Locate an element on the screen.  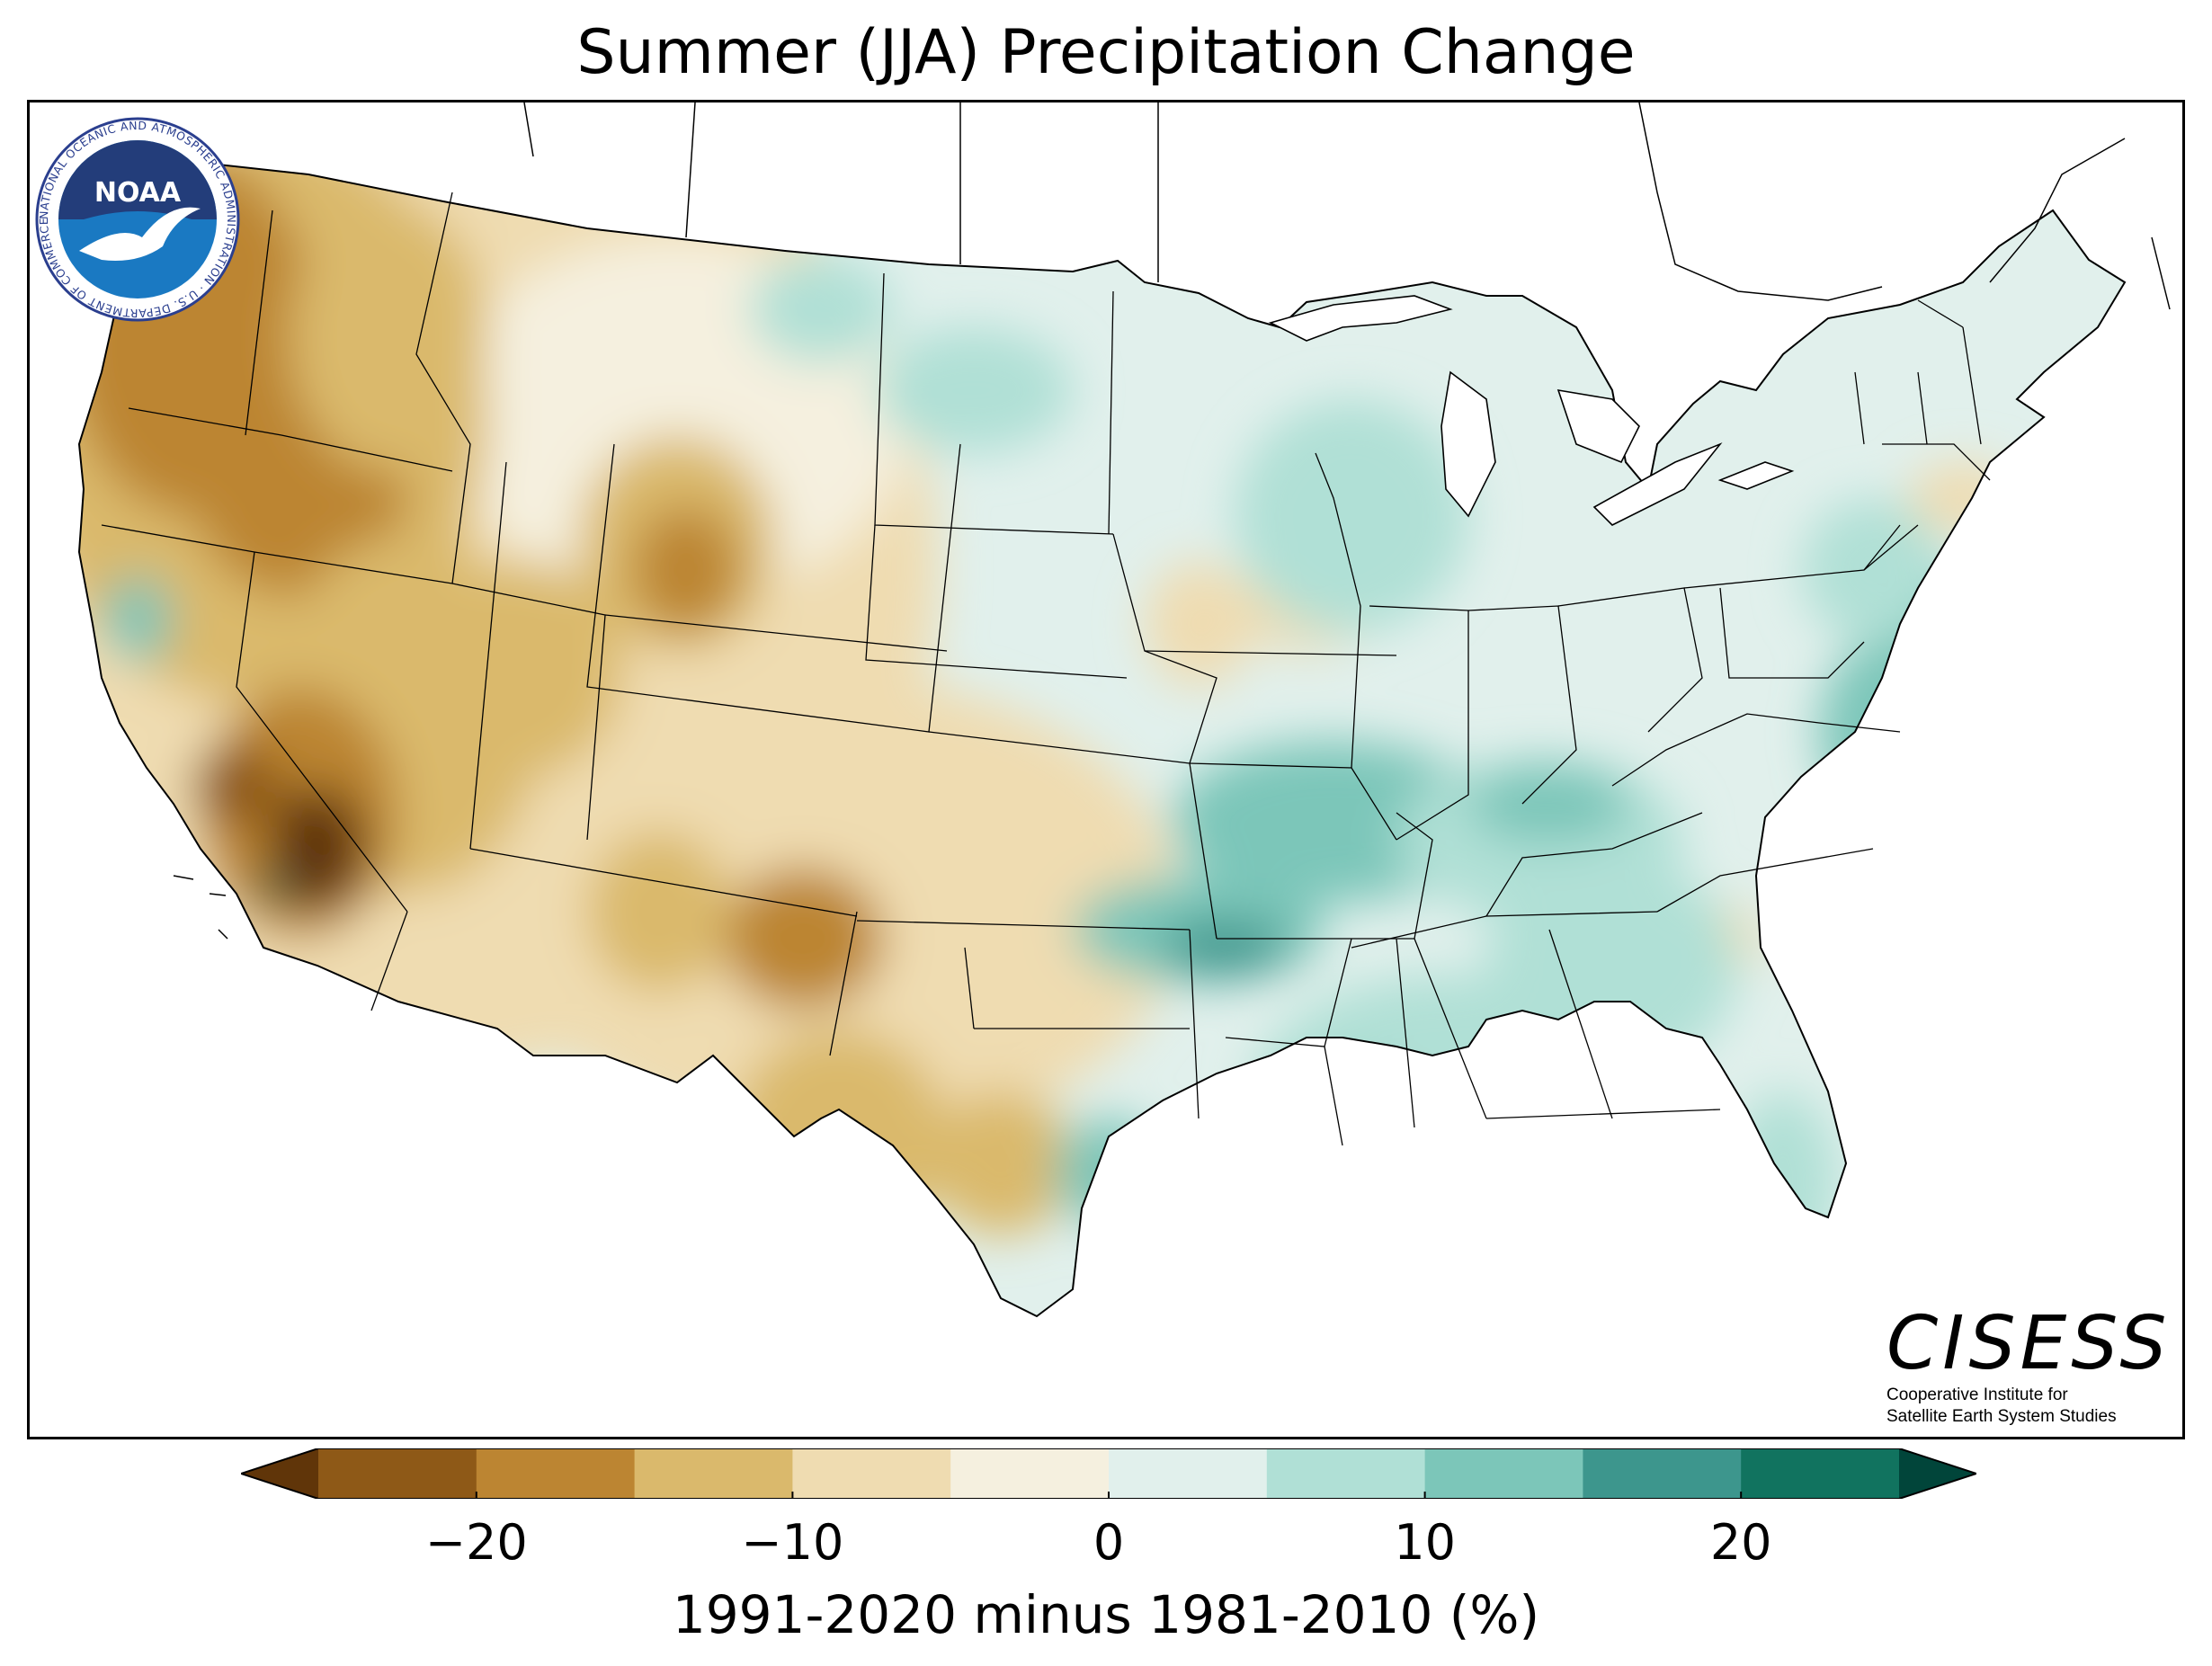
colorbar-tick-label: 10 is located at coordinates (1425, 1542).